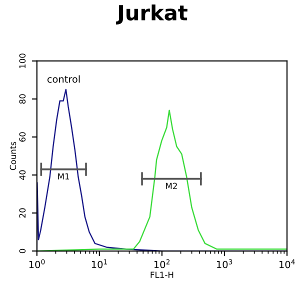  What do you see at coordinates (22, 61) in the screenshot?
I see `y-tick-label: 100` at bounding box center [22, 61].